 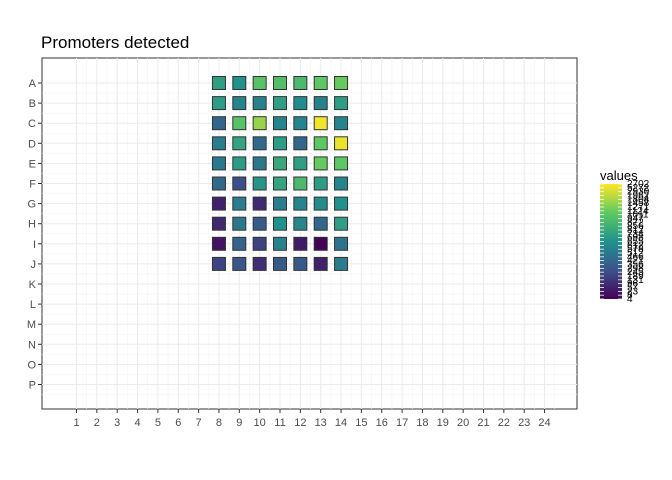 I want to click on legend-label: 4, so click(x=630, y=299).